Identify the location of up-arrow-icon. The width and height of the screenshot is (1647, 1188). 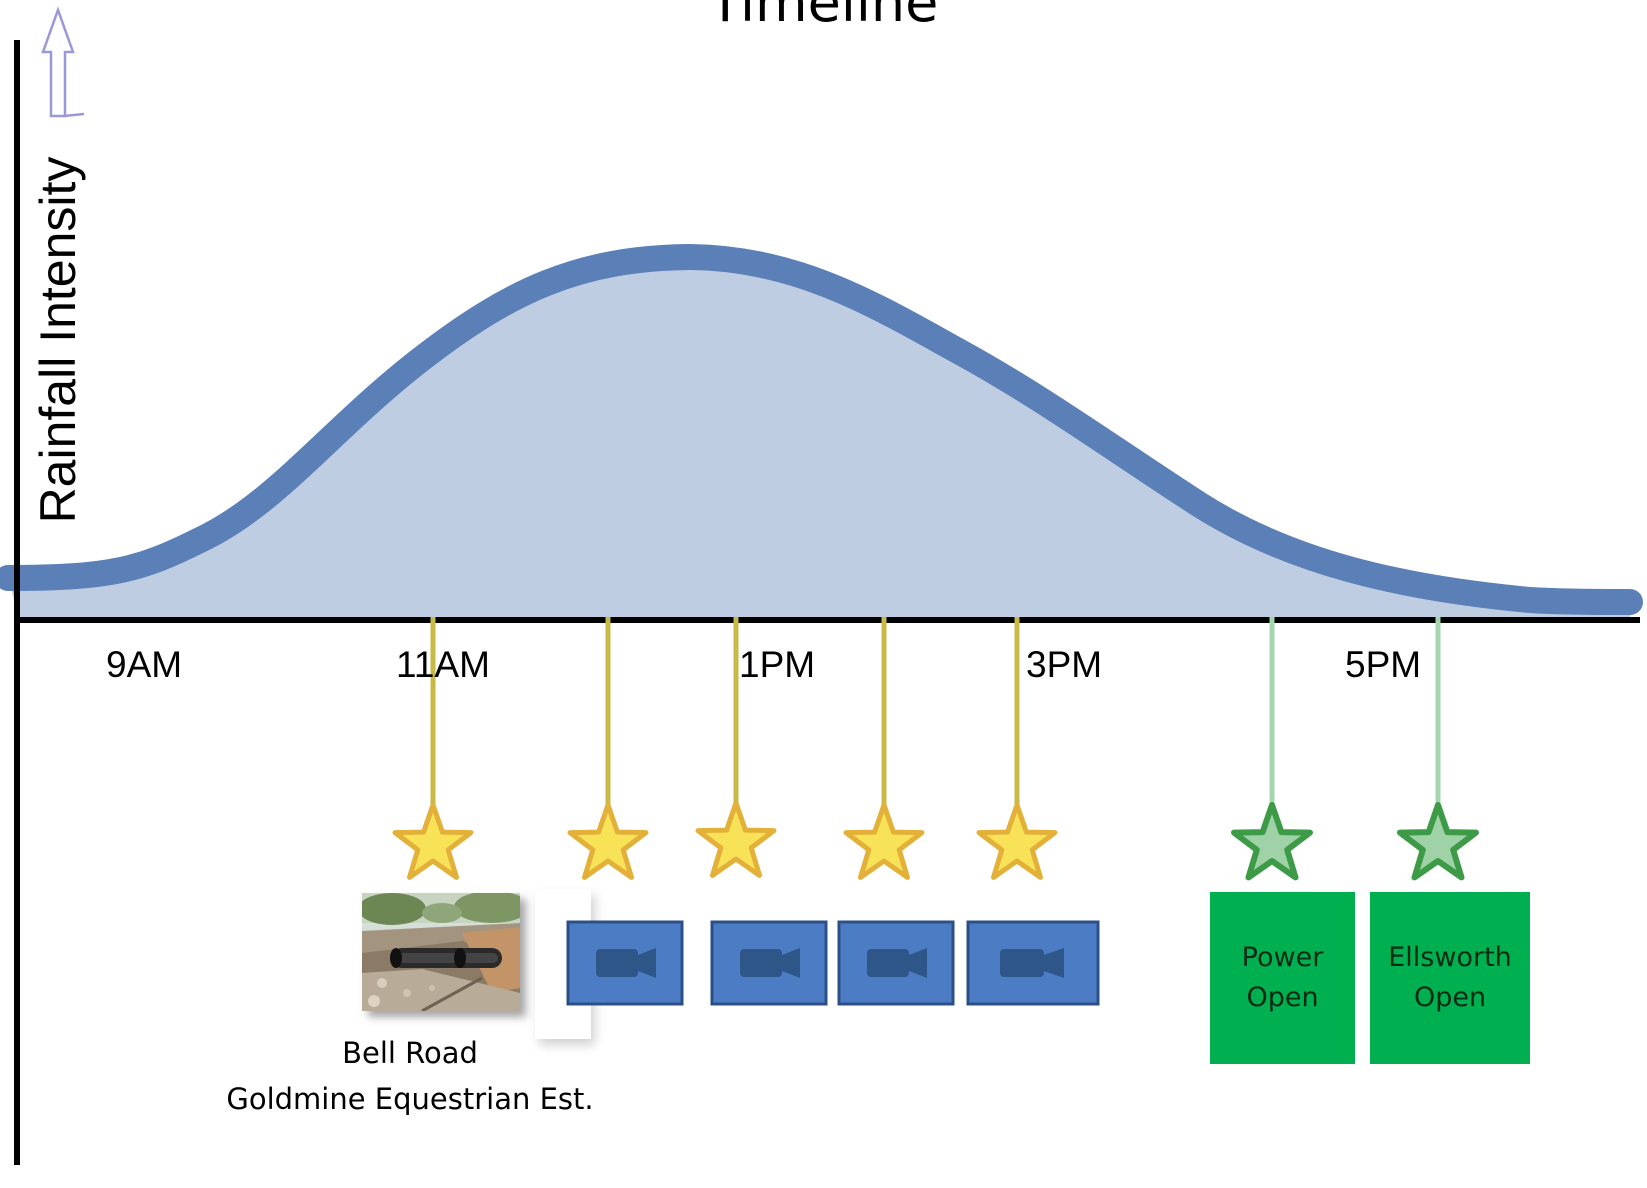
(58, 62).